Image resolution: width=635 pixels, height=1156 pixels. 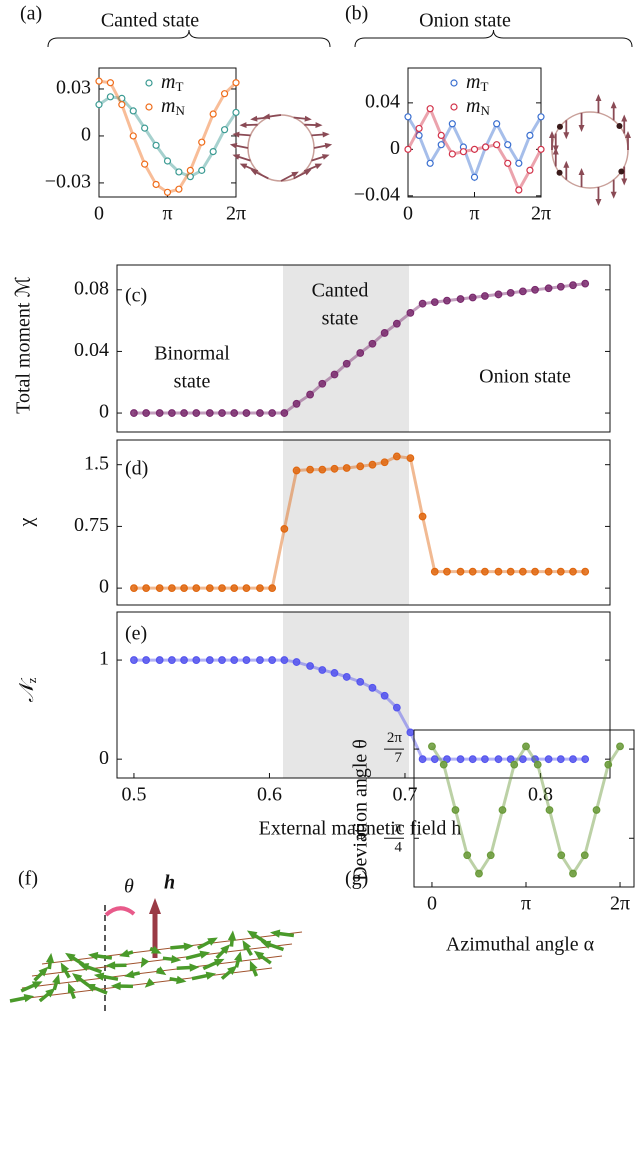 What do you see at coordinates (541, 214) in the screenshot?
I see `x-tick-label: 2π` at bounding box center [541, 214].